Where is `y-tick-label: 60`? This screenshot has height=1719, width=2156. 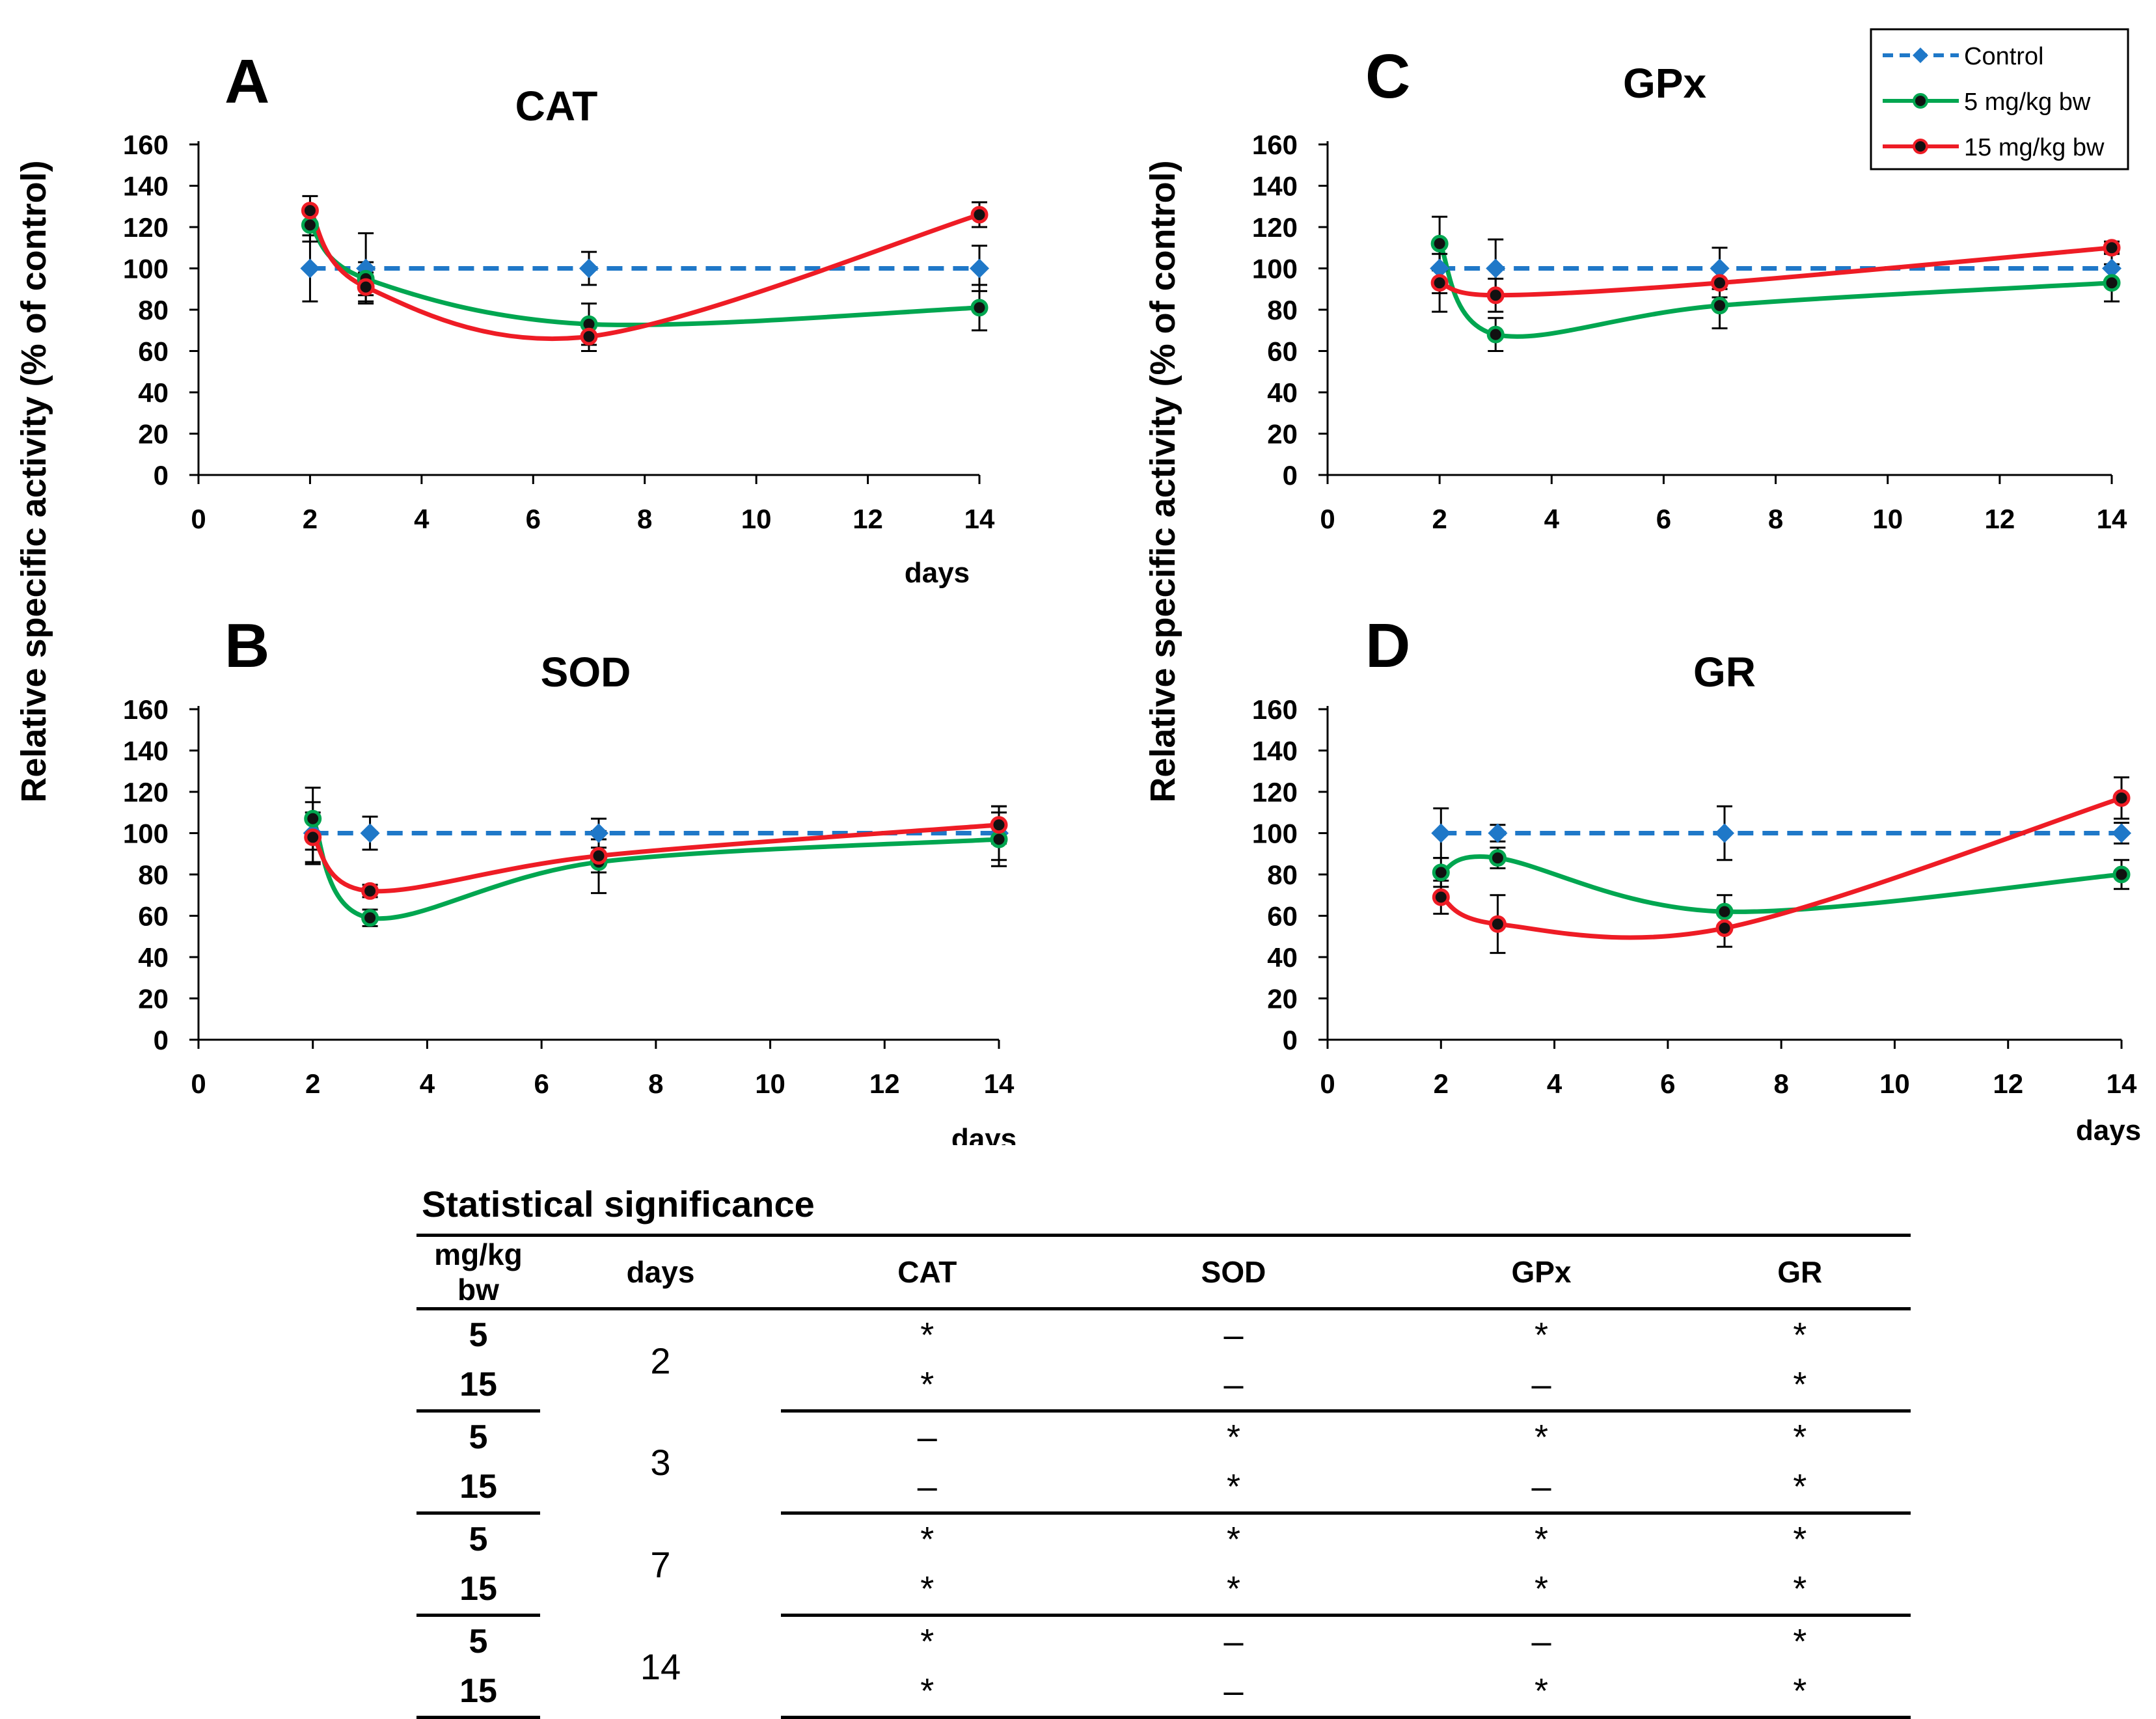
y-tick-label: 60 is located at coordinates (1282, 916).